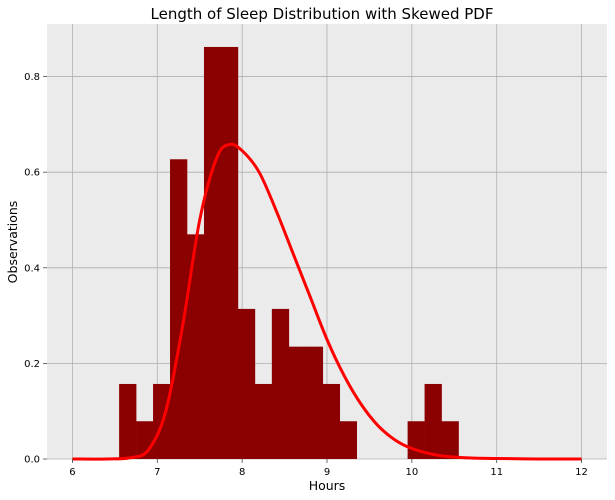 The height and width of the screenshot is (500, 615). I want to click on y-tick-label: 0.4, so click(32, 268).